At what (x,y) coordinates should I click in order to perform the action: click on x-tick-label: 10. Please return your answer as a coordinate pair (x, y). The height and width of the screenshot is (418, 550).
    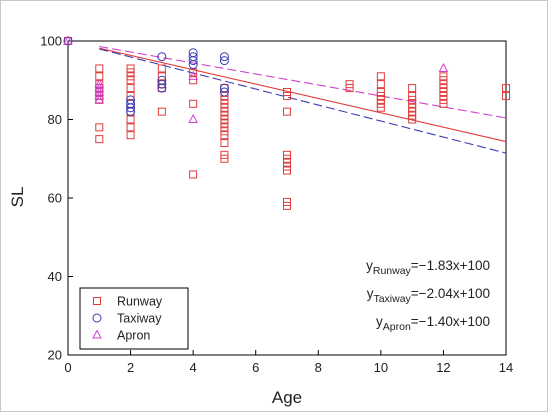
    Looking at the image, I should click on (381, 367).